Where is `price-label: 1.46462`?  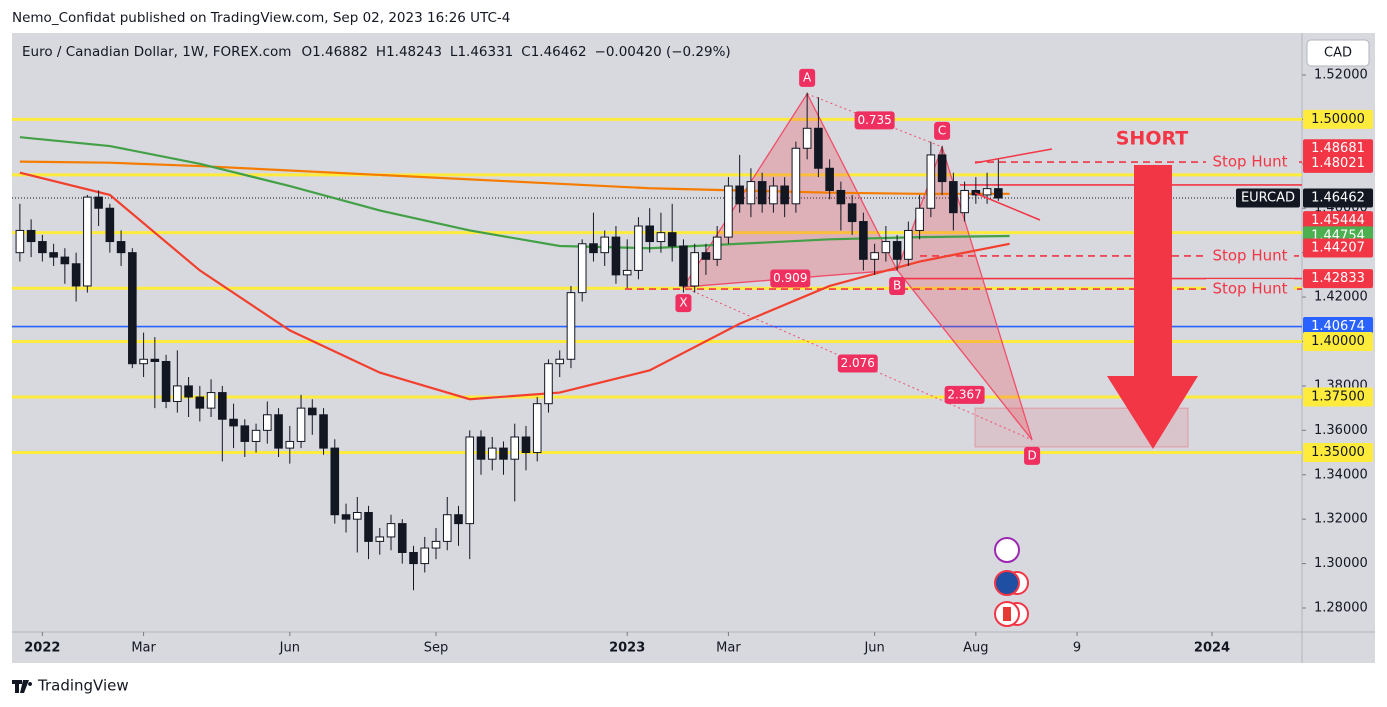
price-label: 1.46462 is located at coordinates (1338, 197).